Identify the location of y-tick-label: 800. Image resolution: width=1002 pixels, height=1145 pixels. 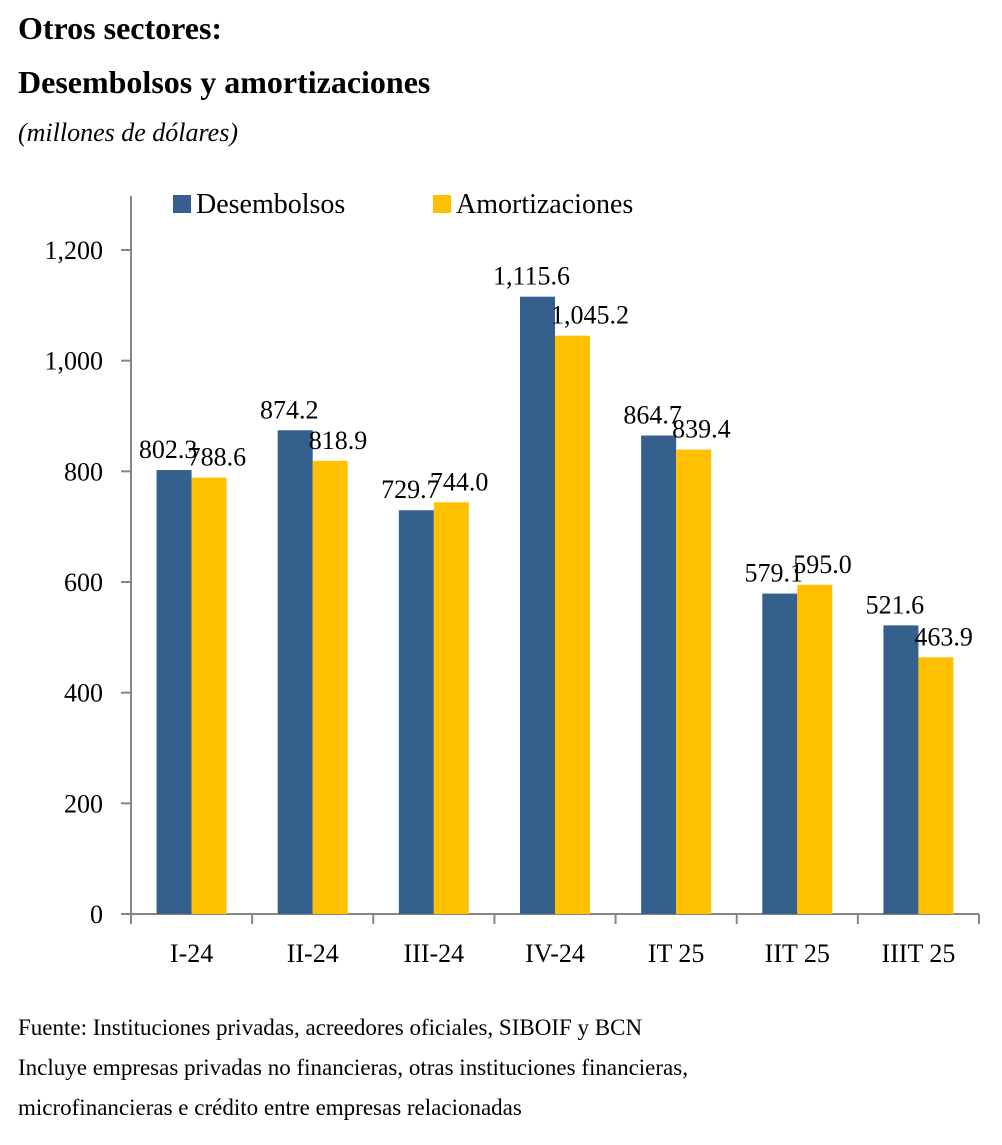
(83, 471).